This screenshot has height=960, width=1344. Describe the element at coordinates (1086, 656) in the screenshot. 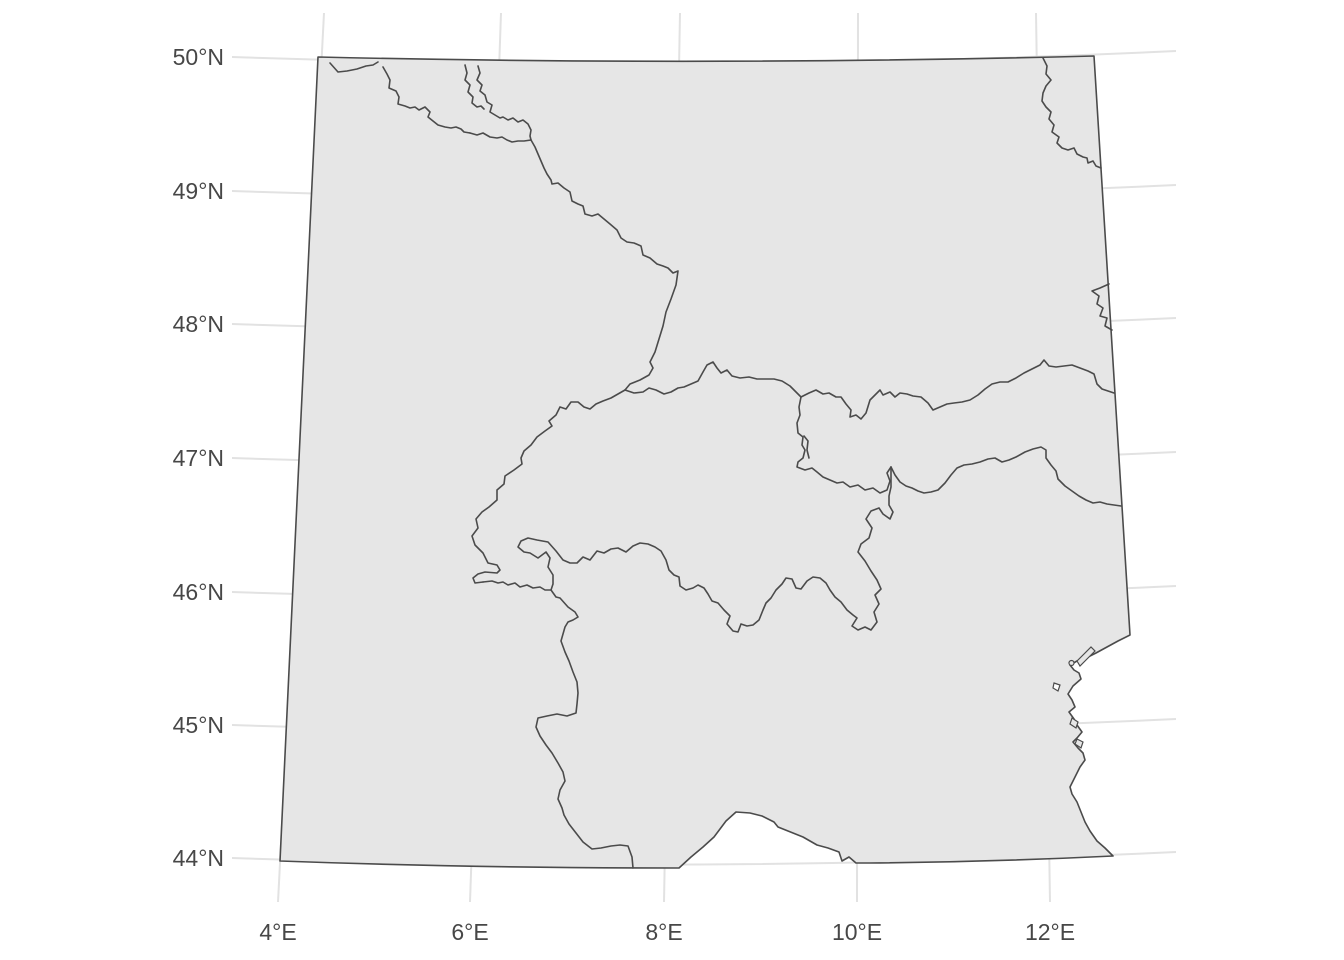

I see `venice-lido-spit` at that location.